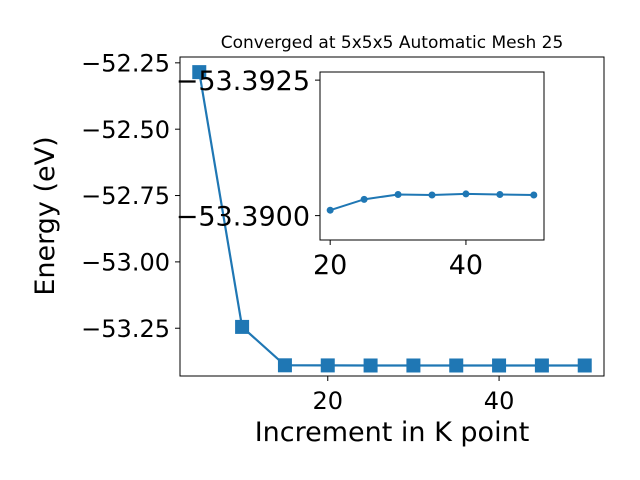  I want to click on main-y-tick-label: −52.25, so click(125, 63).